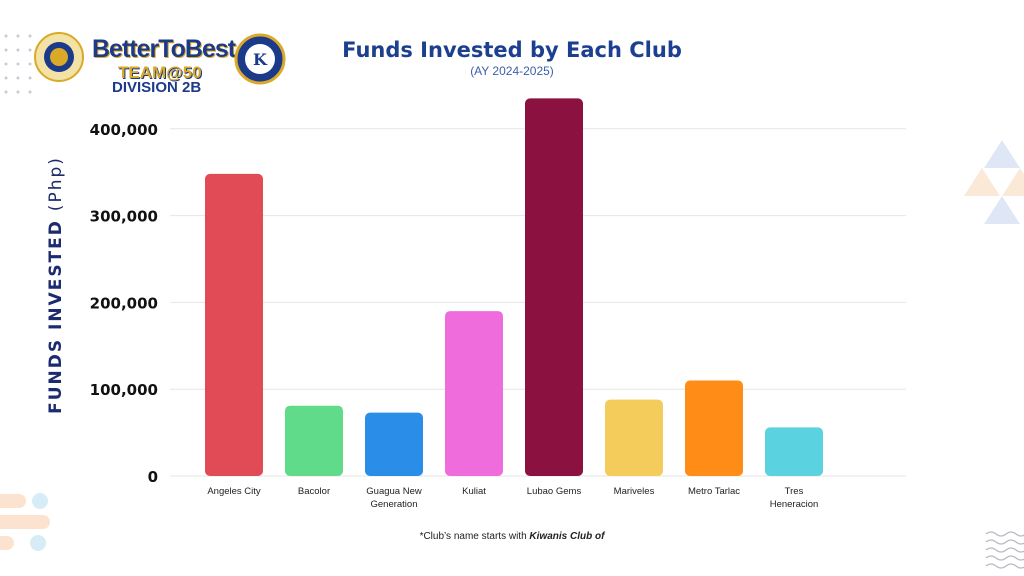  Describe the element at coordinates (567, 536) in the screenshot. I see `footnote-emphasis: Kiwanis Club of` at that location.